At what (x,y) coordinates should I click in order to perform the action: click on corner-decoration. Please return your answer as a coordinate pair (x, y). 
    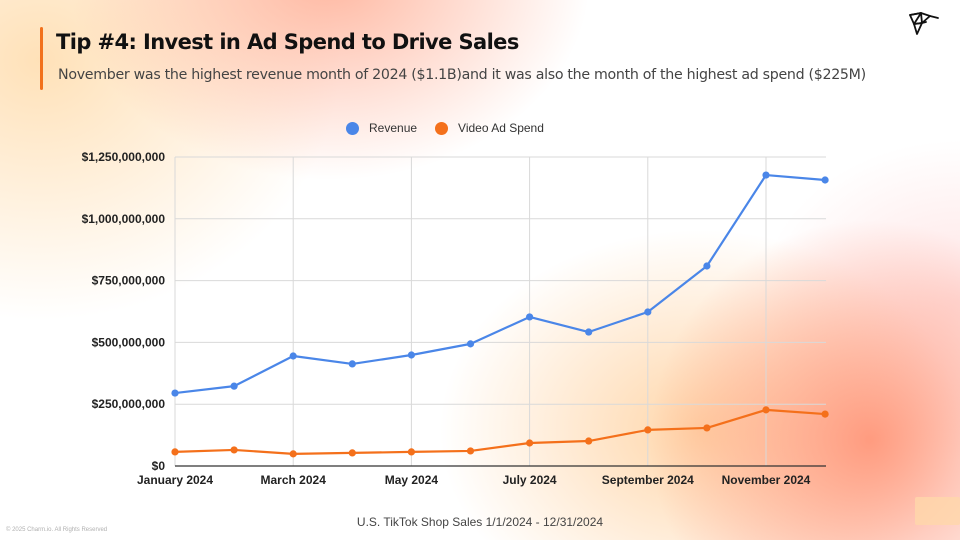
    Looking at the image, I should click on (937, 511).